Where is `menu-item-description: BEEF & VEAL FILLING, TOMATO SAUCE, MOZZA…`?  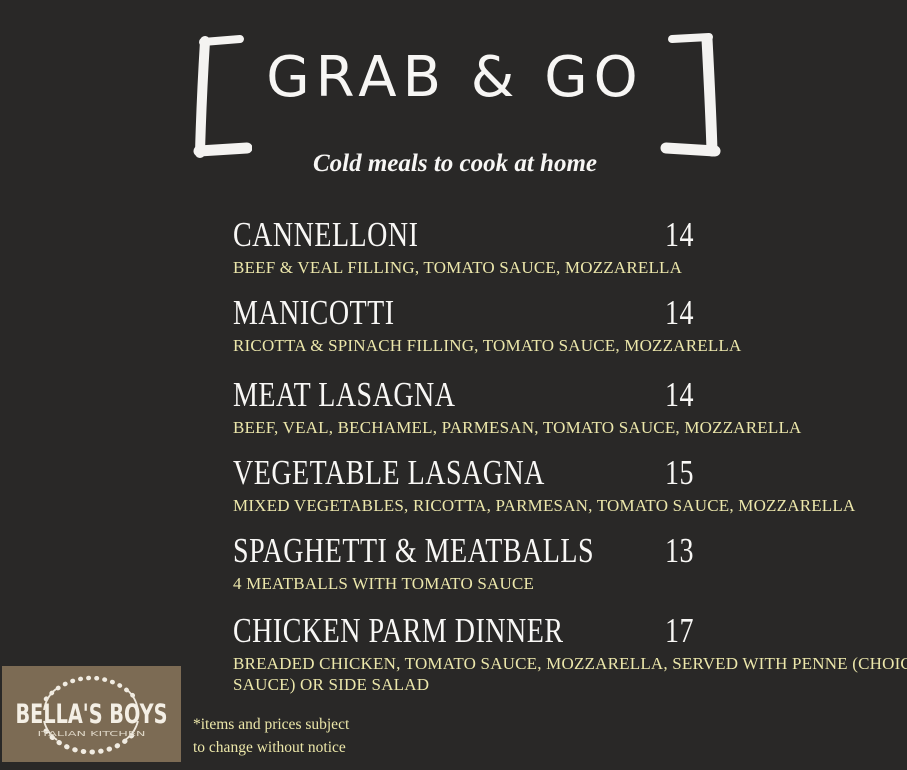 menu-item-description: BEEF & VEAL FILLING, TOMATO SAUCE, MOZZA… is located at coordinates (458, 267).